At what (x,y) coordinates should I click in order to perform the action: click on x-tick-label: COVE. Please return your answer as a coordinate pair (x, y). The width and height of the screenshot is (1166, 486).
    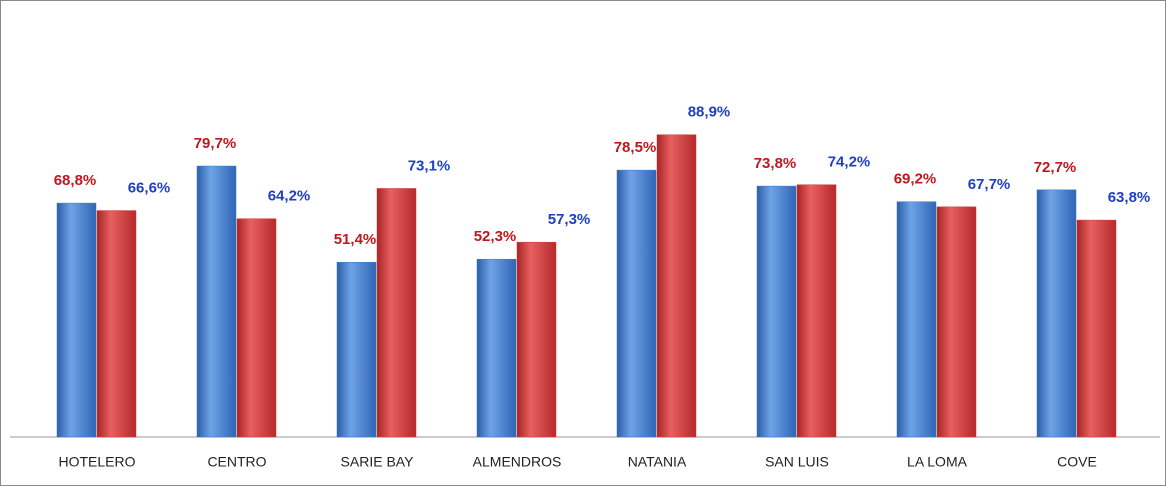
    Looking at the image, I should click on (1077, 462).